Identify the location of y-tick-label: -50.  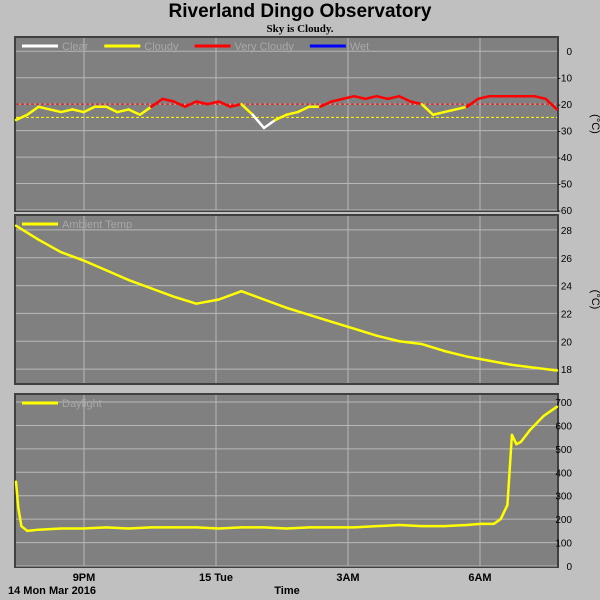
(565, 185).